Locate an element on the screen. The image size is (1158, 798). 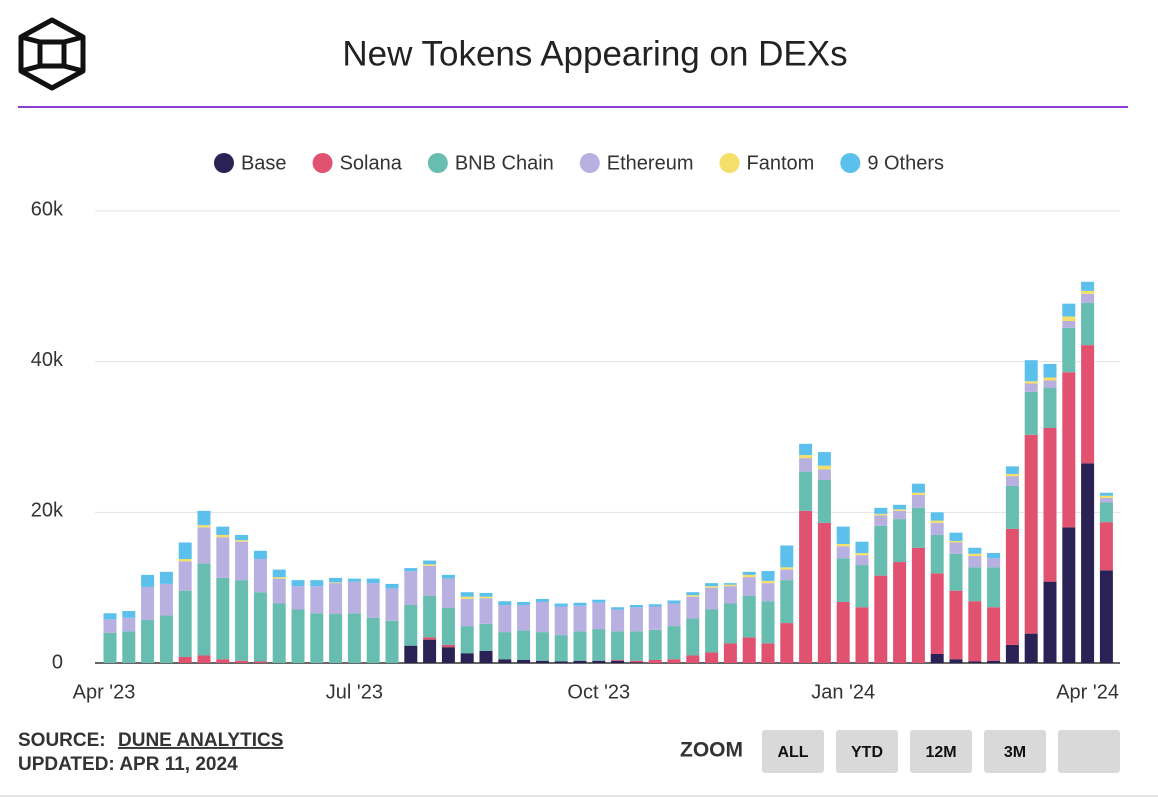
chart-title: New Tokens Appearing on DEXs is located at coordinates (594, 53).